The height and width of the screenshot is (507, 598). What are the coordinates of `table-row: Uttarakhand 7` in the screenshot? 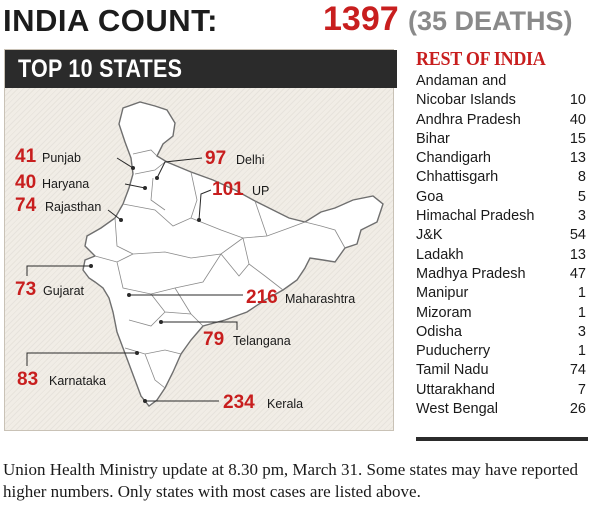 It's located at (501, 390).